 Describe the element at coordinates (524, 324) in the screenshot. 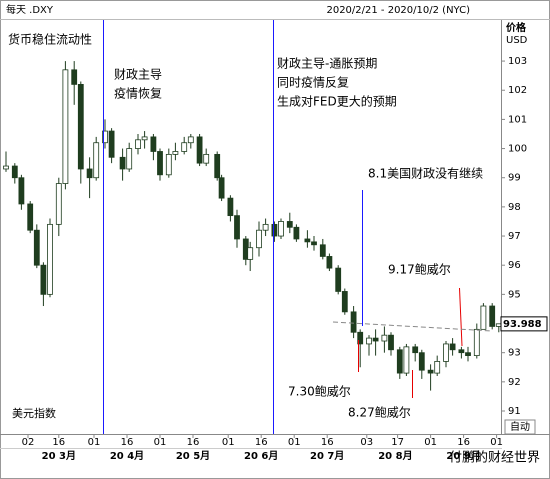

I see `last-price-box` at that location.